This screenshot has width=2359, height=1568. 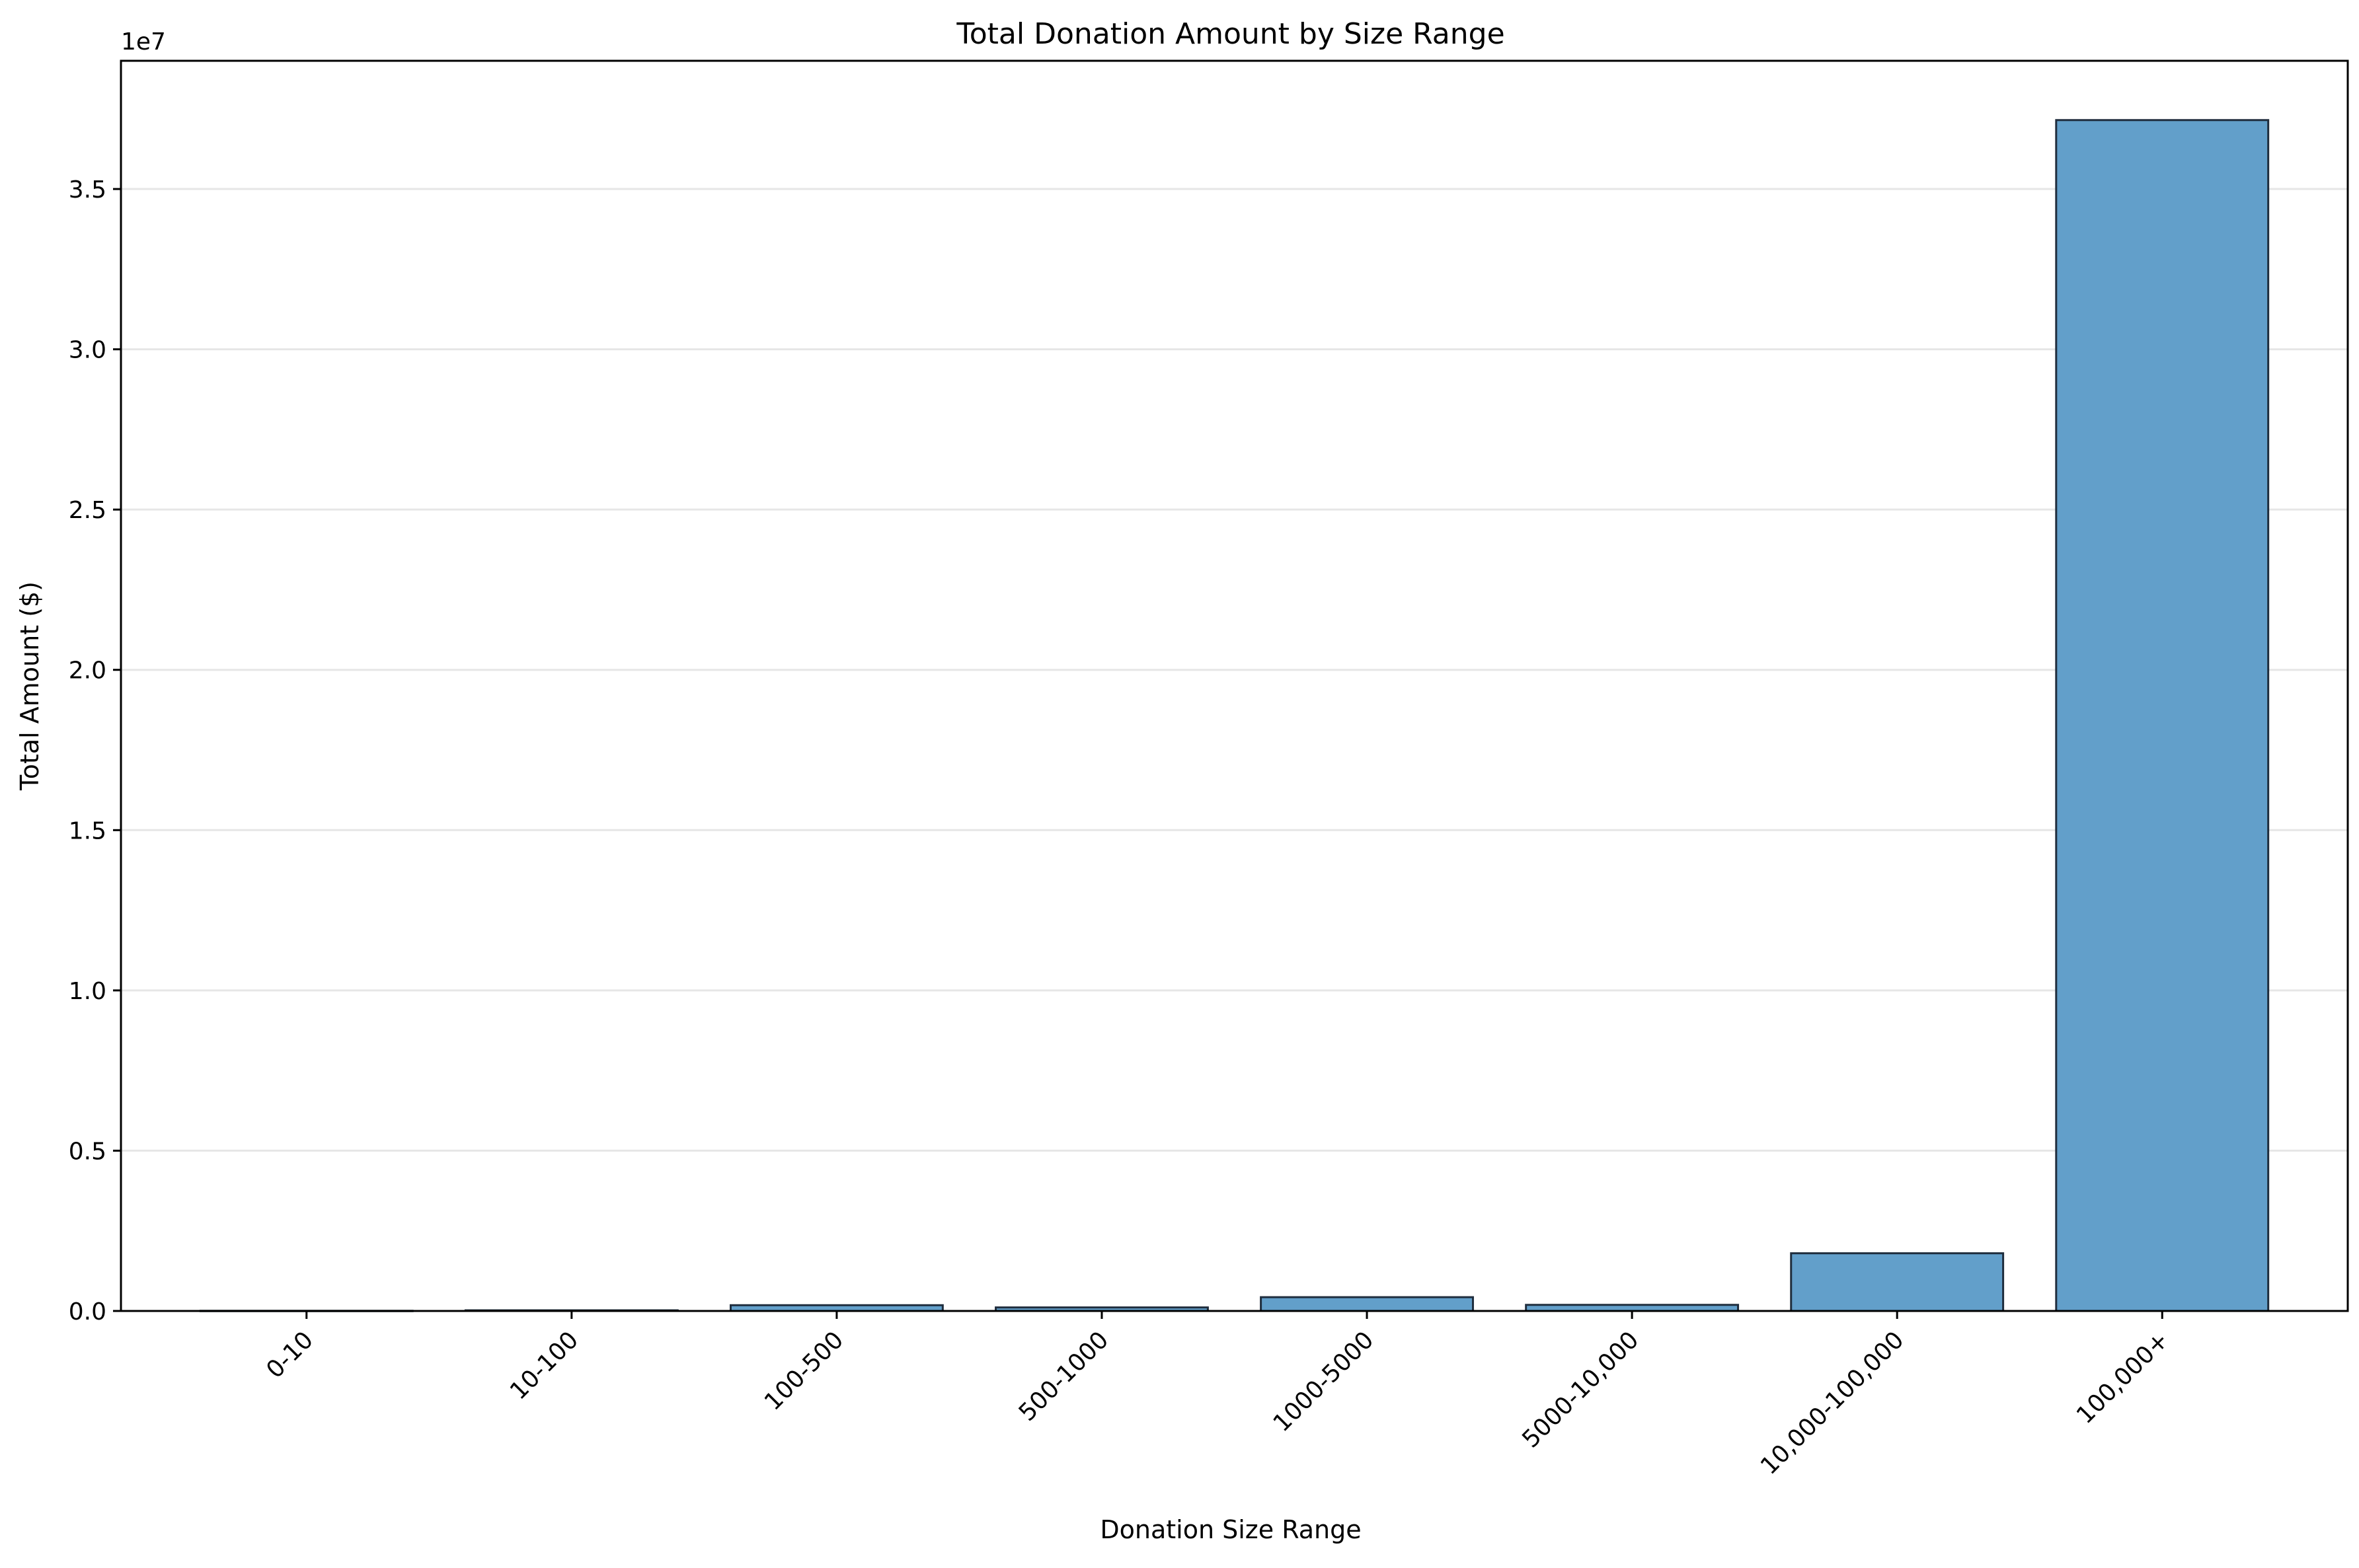 I want to click on y-tick-label: 0.5, so click(x=87, y=1151).